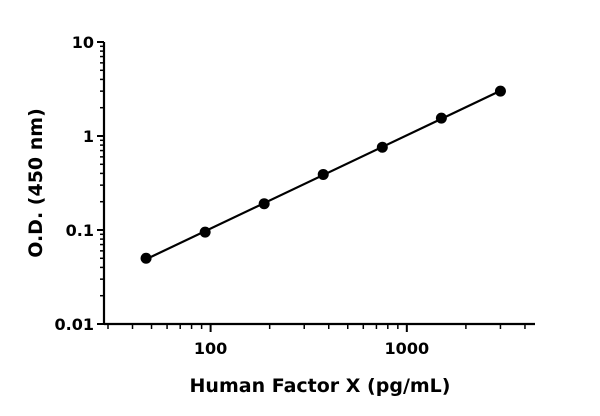 This screenshot has width=600, height=416. Describe the element at coordinates (83, 42) in the screenshot. I see `y-tick-label: 10` at that location.